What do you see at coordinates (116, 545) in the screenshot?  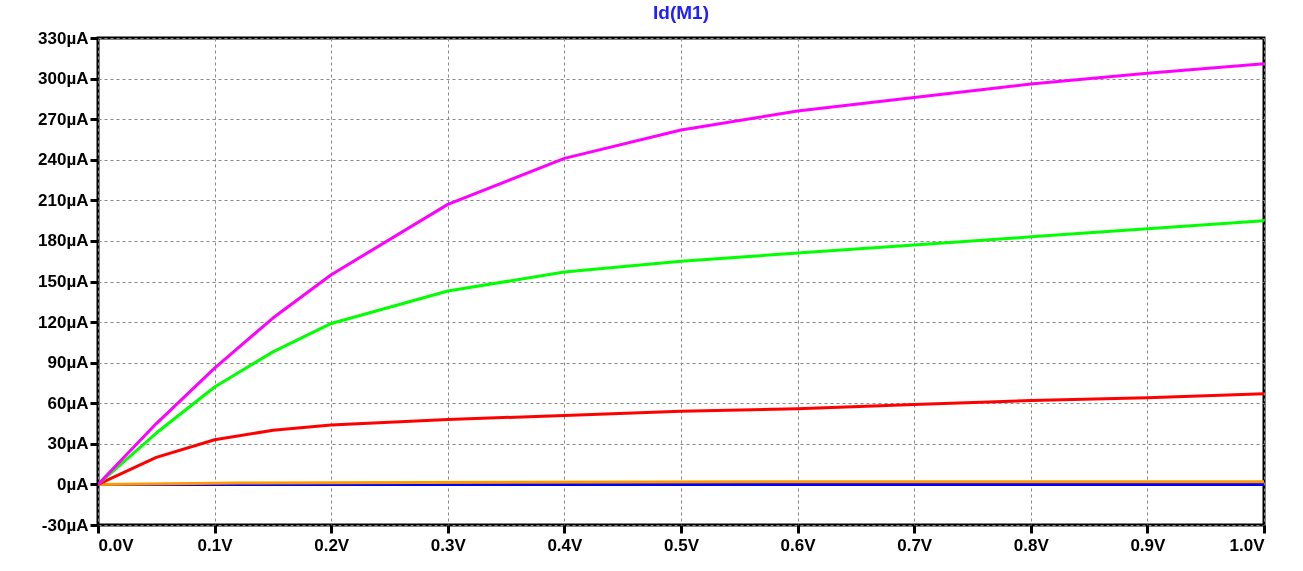 I see `x-tick-label: 0.0V` at bounding box center [116, 545].